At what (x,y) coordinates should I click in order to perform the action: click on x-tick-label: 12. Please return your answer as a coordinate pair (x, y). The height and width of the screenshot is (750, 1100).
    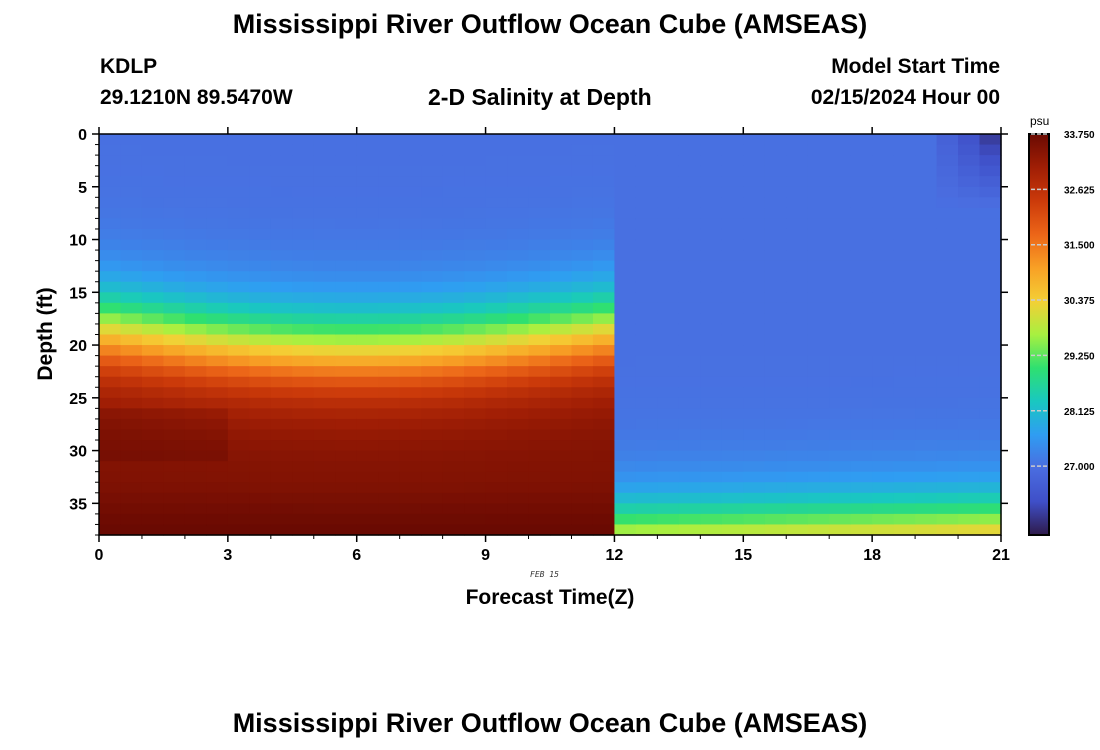
    Looking at the image, I should click on (615, 555).